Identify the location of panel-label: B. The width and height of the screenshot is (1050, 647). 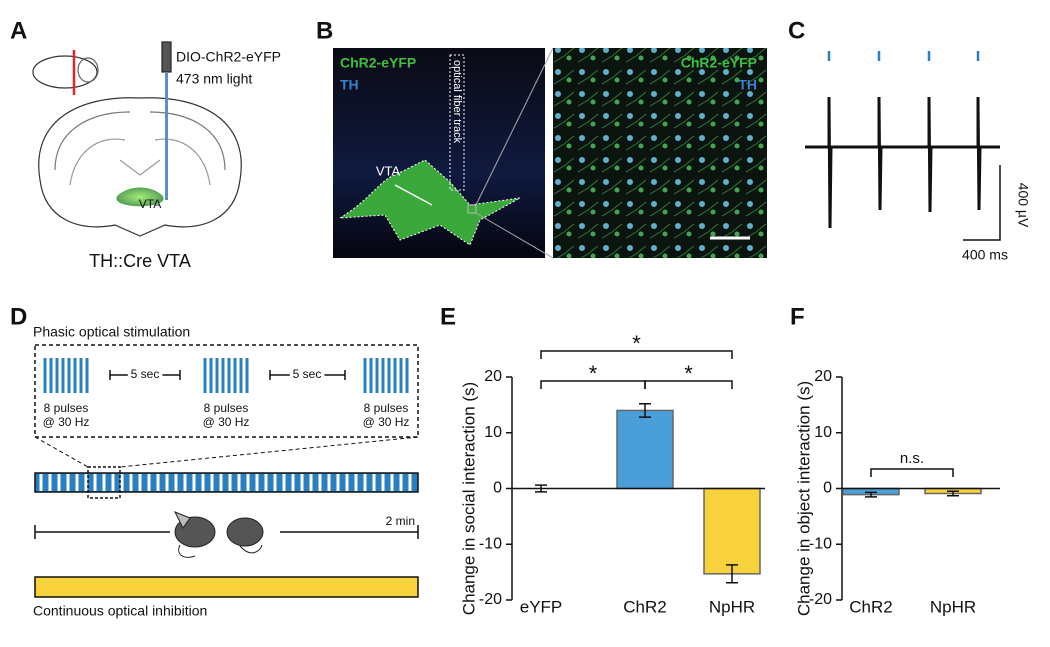
(324, 30).